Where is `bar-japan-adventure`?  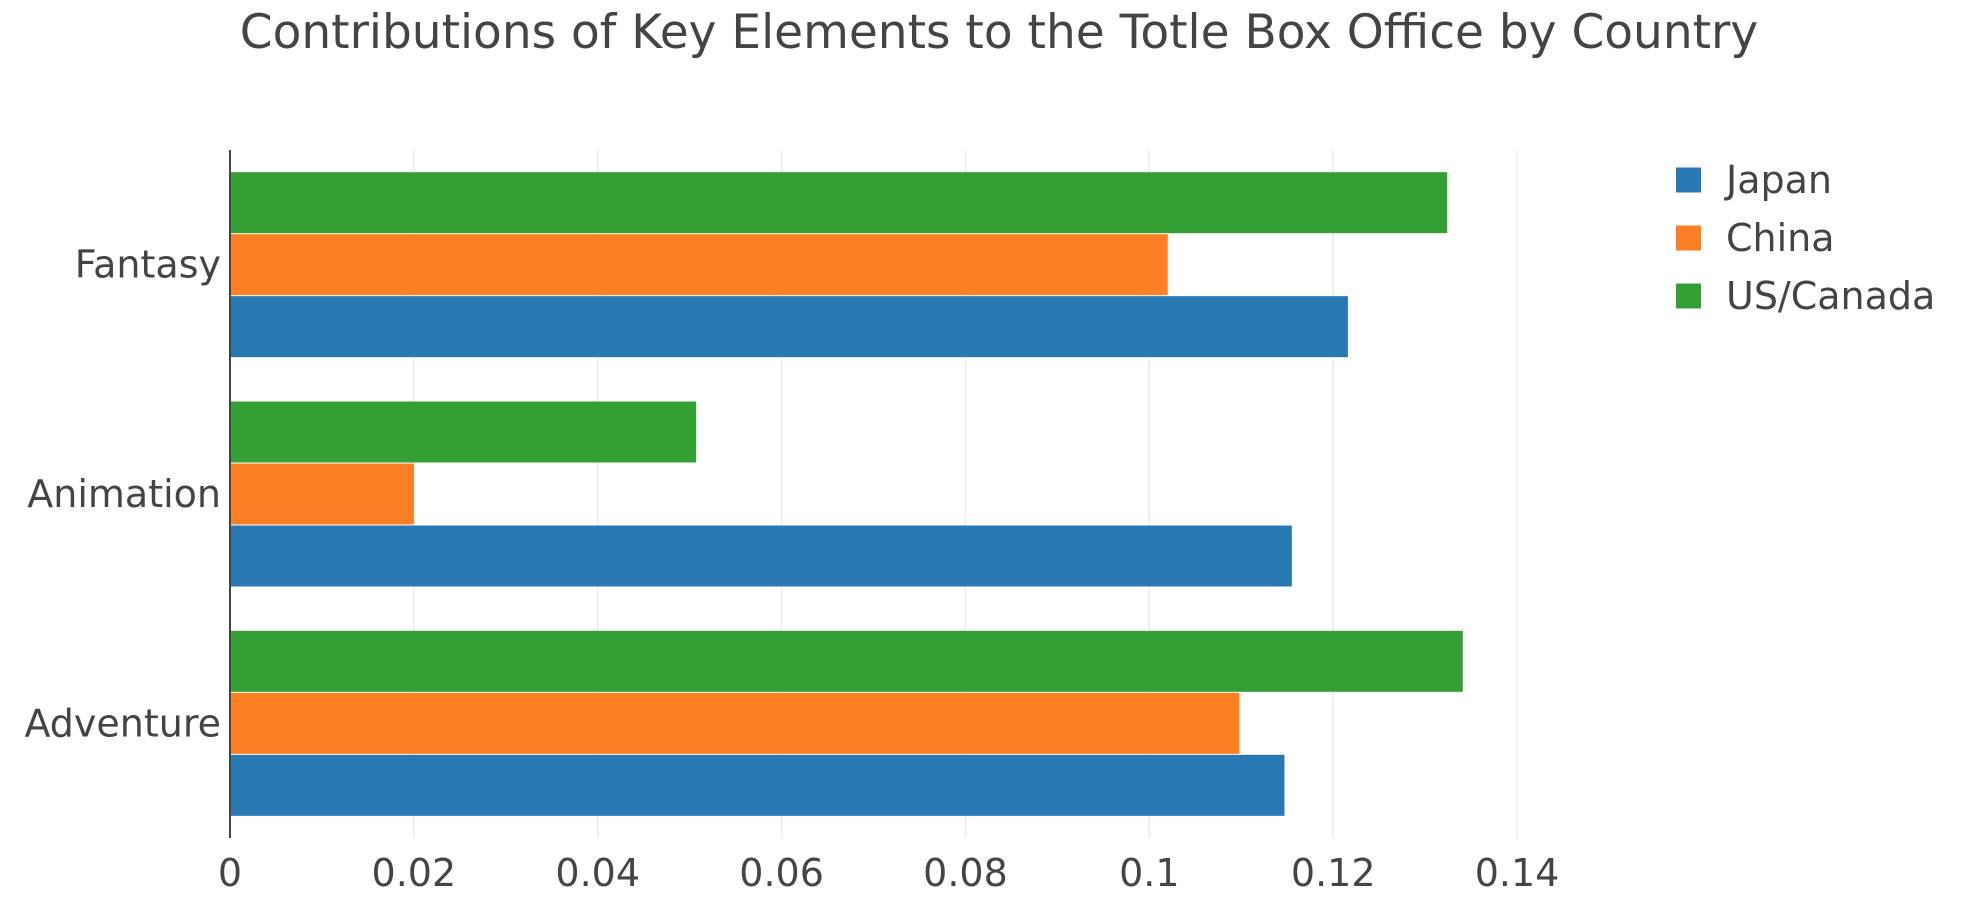 bar-japan-adventure is located at coordinates (757, 785).